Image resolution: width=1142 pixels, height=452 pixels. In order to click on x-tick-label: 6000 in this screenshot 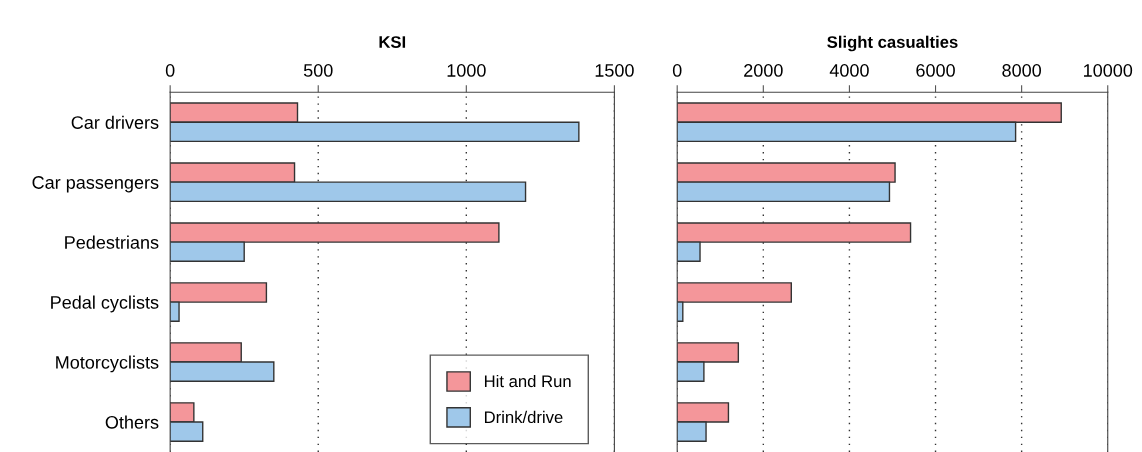, I will do `click(935, 70)`.